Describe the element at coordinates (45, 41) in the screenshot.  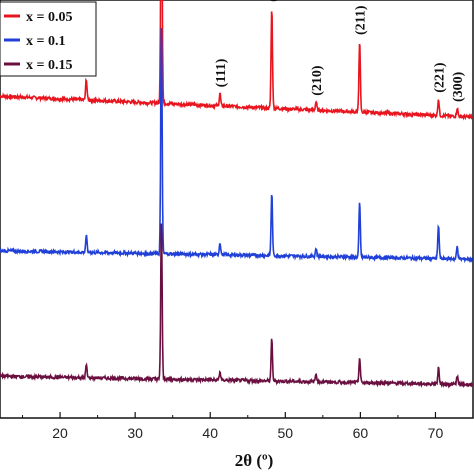
I see `legend-entry: x = 0.1` at that location.